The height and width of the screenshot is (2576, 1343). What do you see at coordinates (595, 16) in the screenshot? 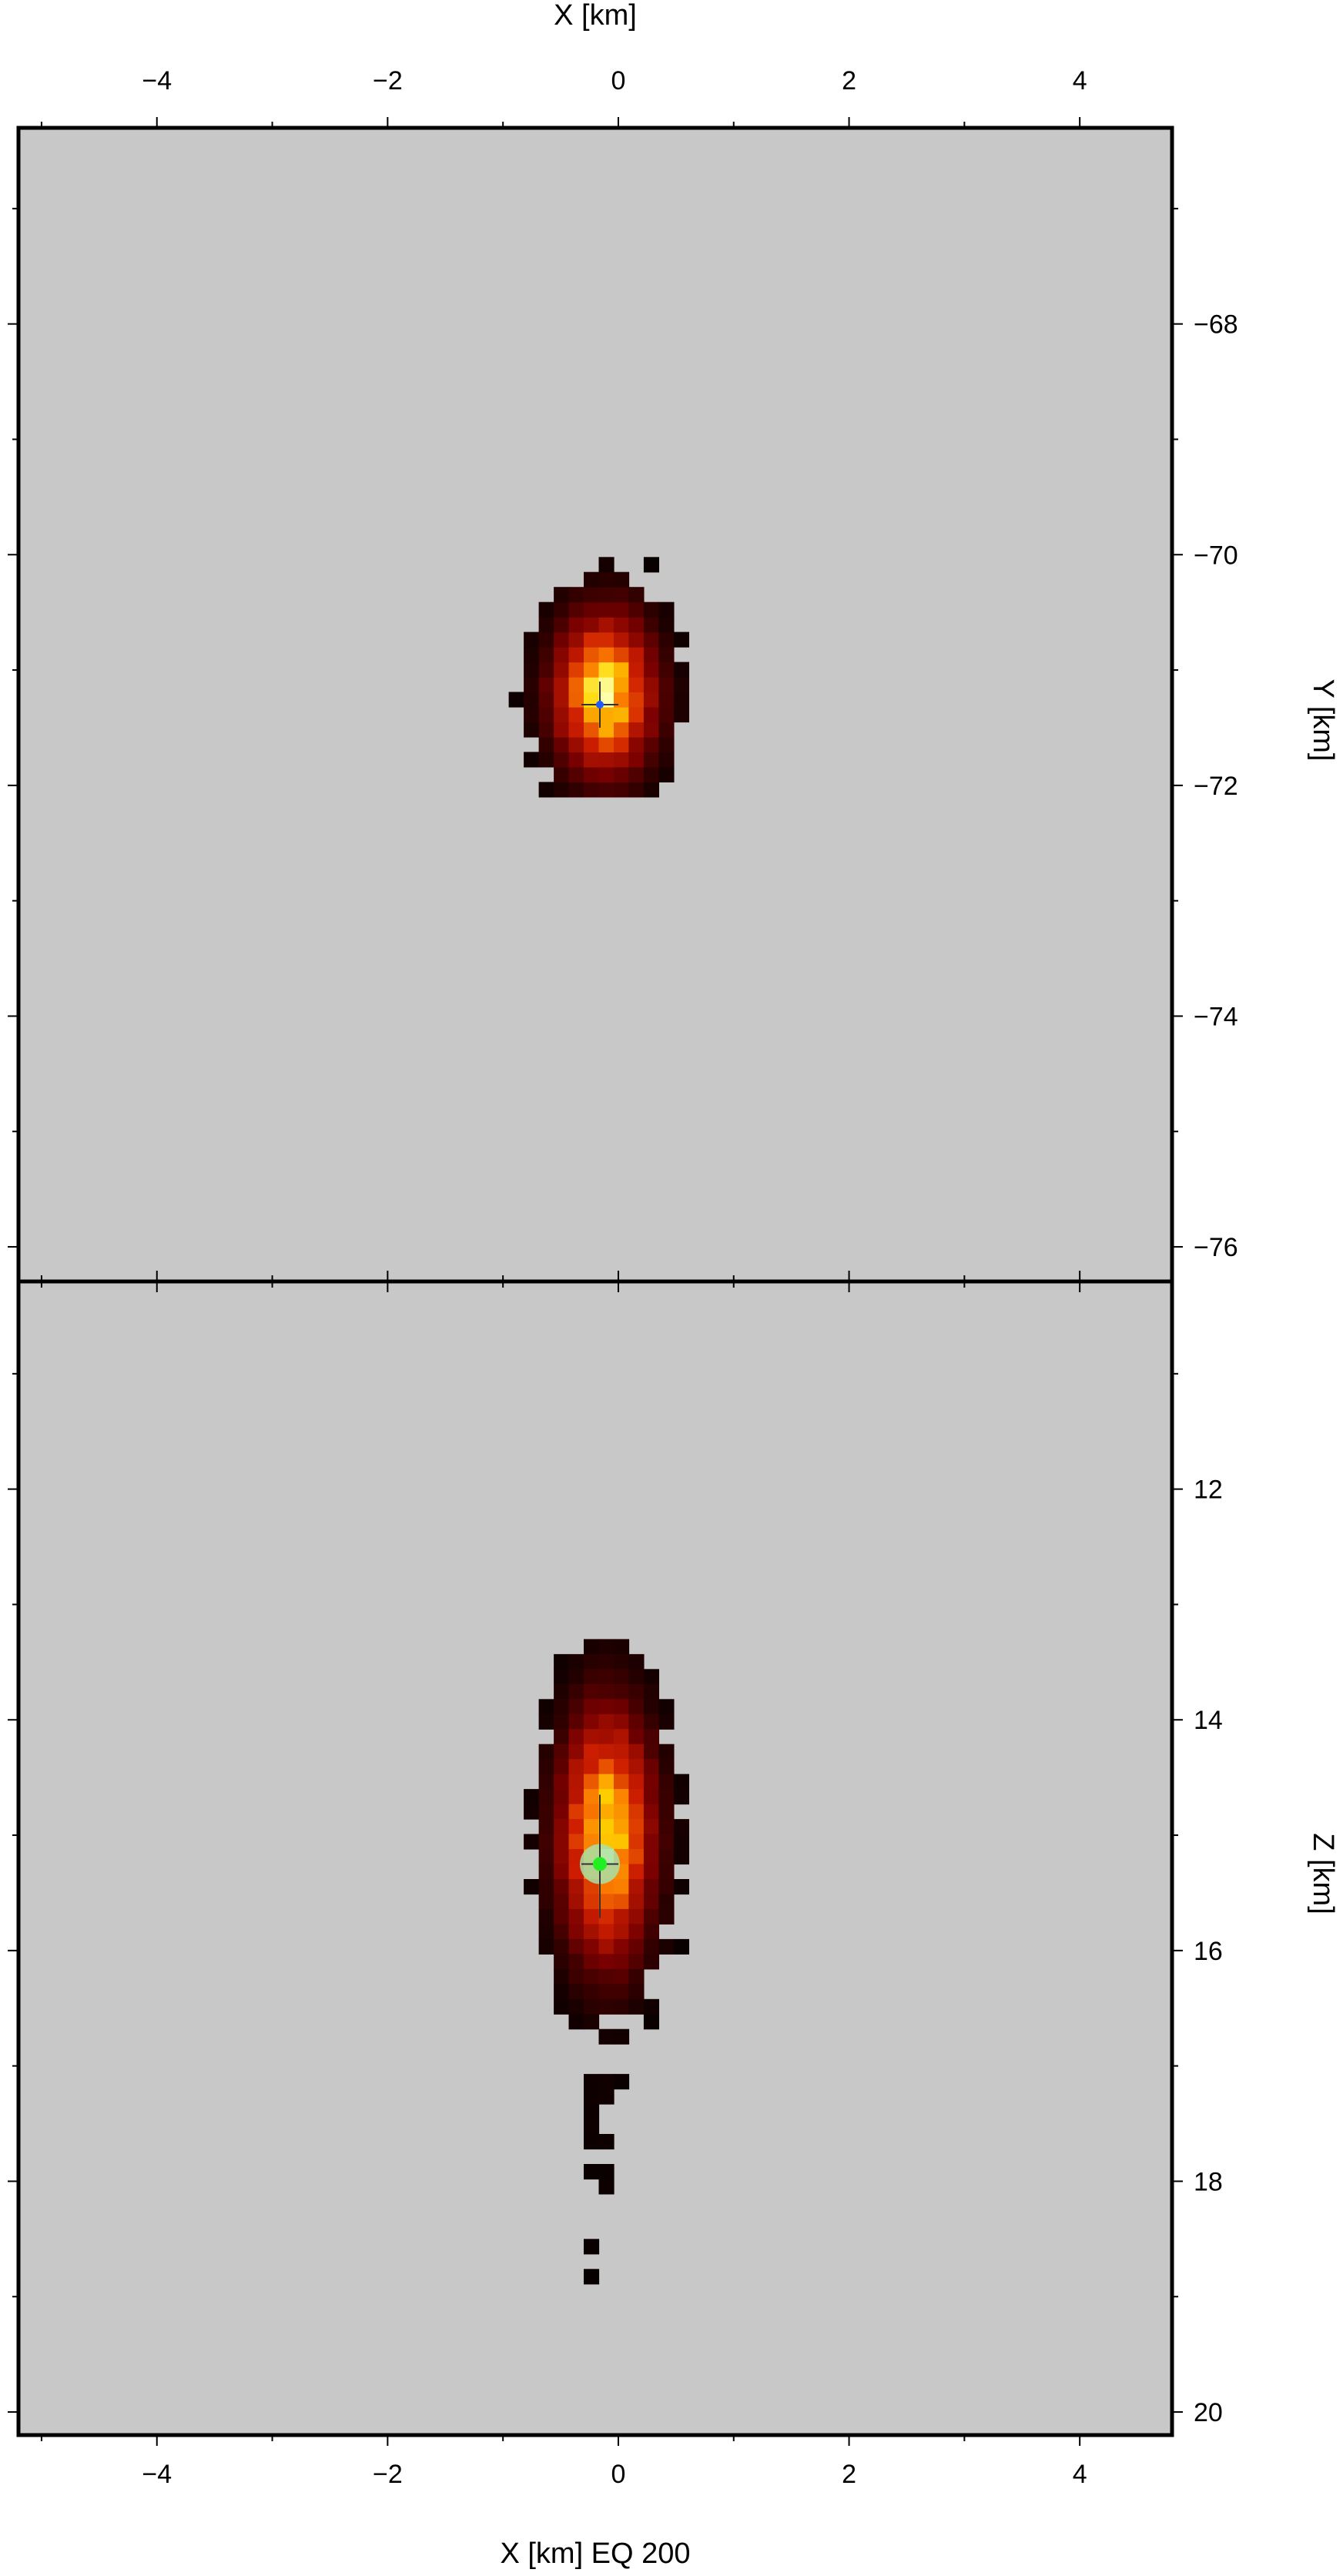
I see `map-view-x-axis-title: X [km]` at bounding box center [595, 16].